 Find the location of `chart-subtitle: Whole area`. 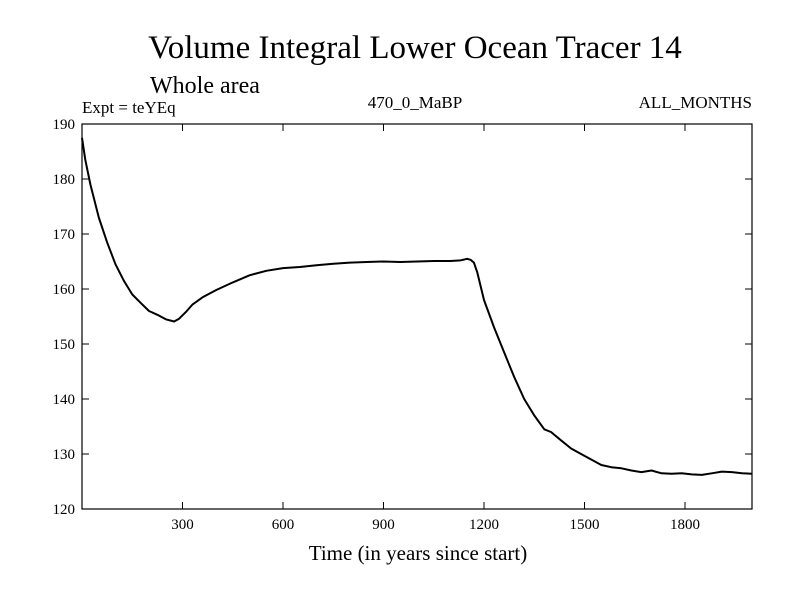

chart-subtitle: Whole area is located at coordinates (205, 86).